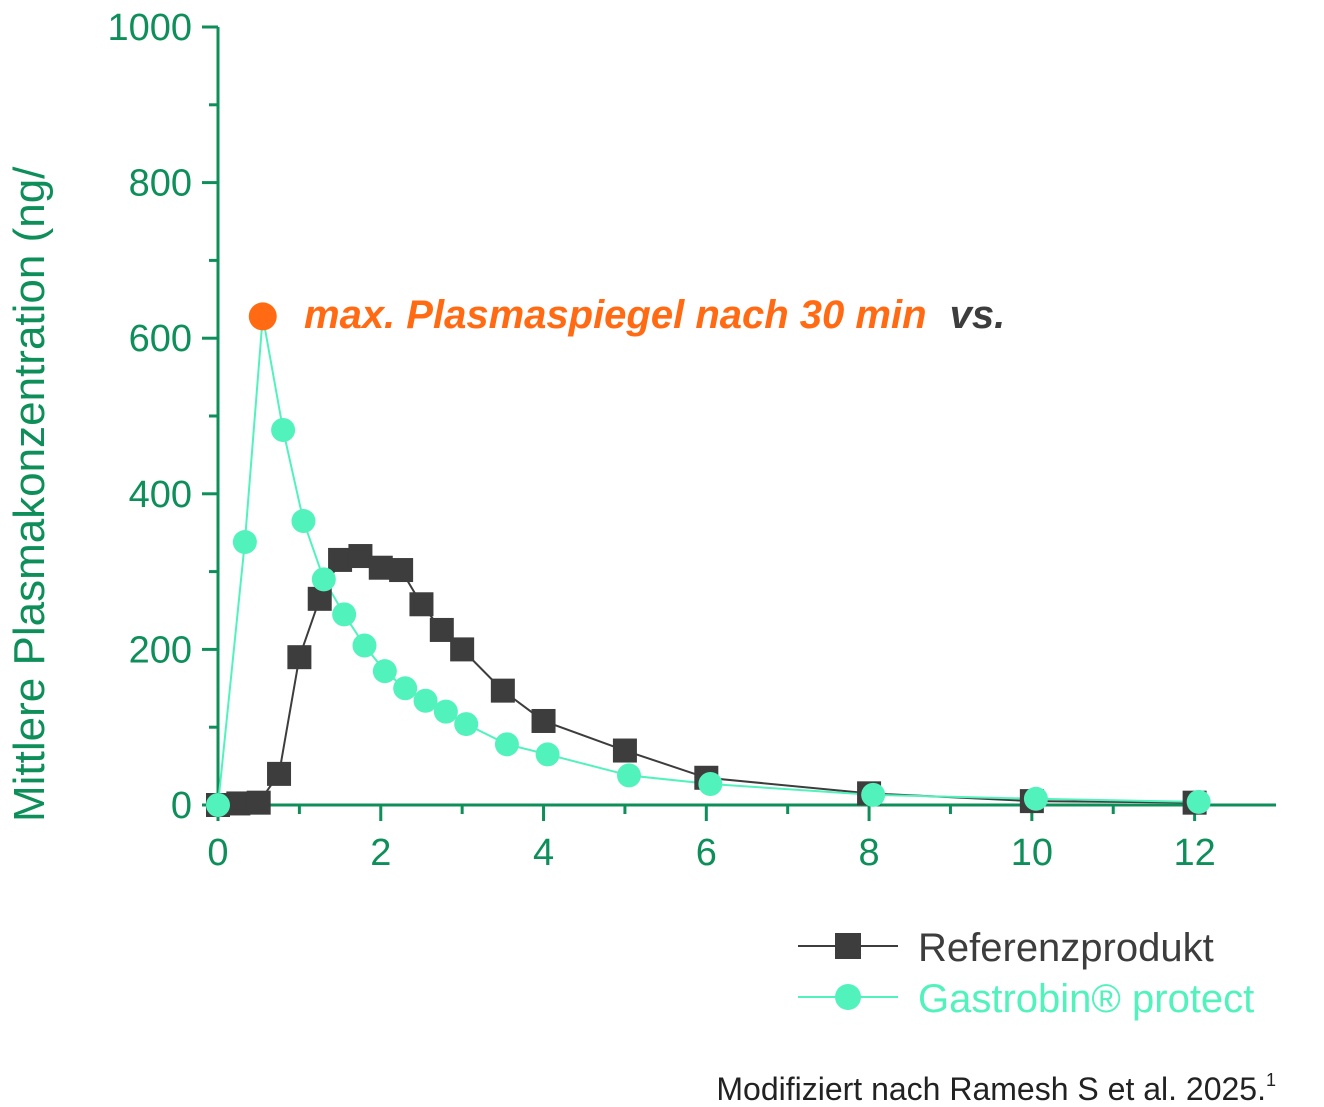 The width and height of the screenshot is (1324, 1107). I want to click on x-tick-label: 0, so click(217, 853).